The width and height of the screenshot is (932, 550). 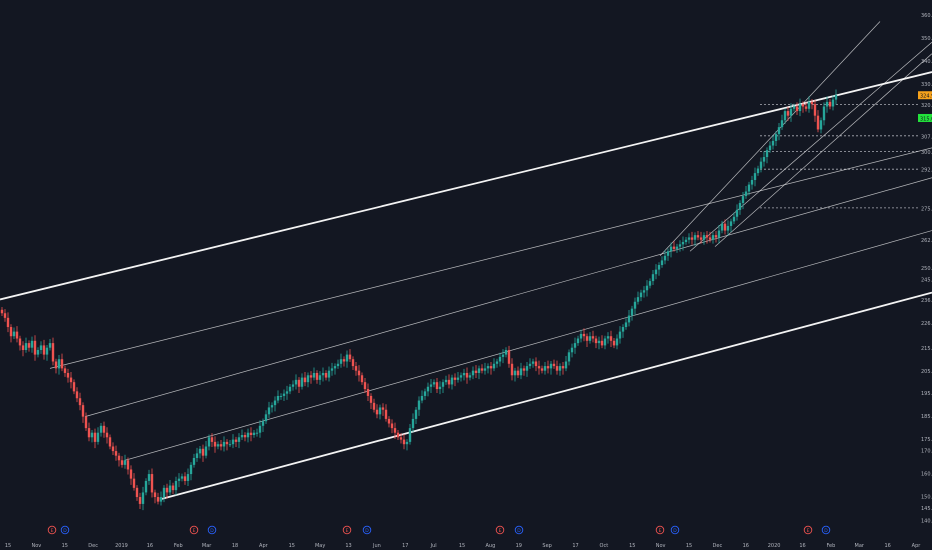 I want to click on x-tick-label: 16, so click(x=746, y=546).